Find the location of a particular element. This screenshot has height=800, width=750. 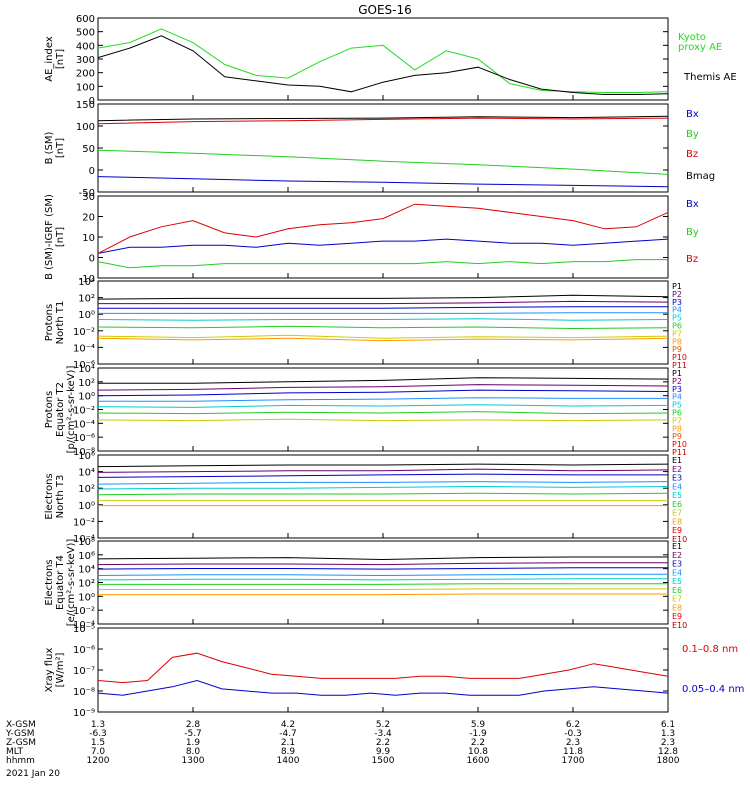

y-tick-label: 10⁻⁵ is located at coordinates (84, 629).